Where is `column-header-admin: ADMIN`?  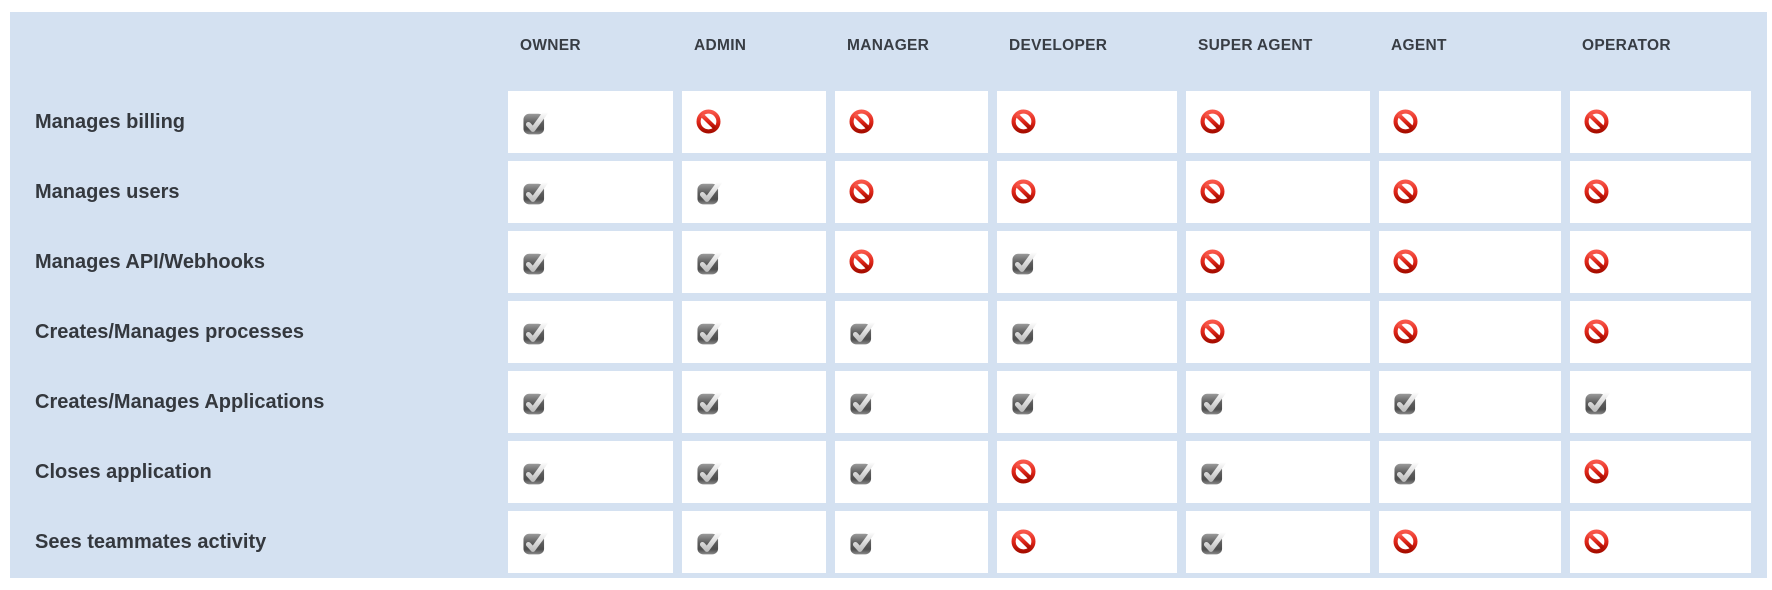
column-header-admin: ADMIN is located at coordinates (720, 45).